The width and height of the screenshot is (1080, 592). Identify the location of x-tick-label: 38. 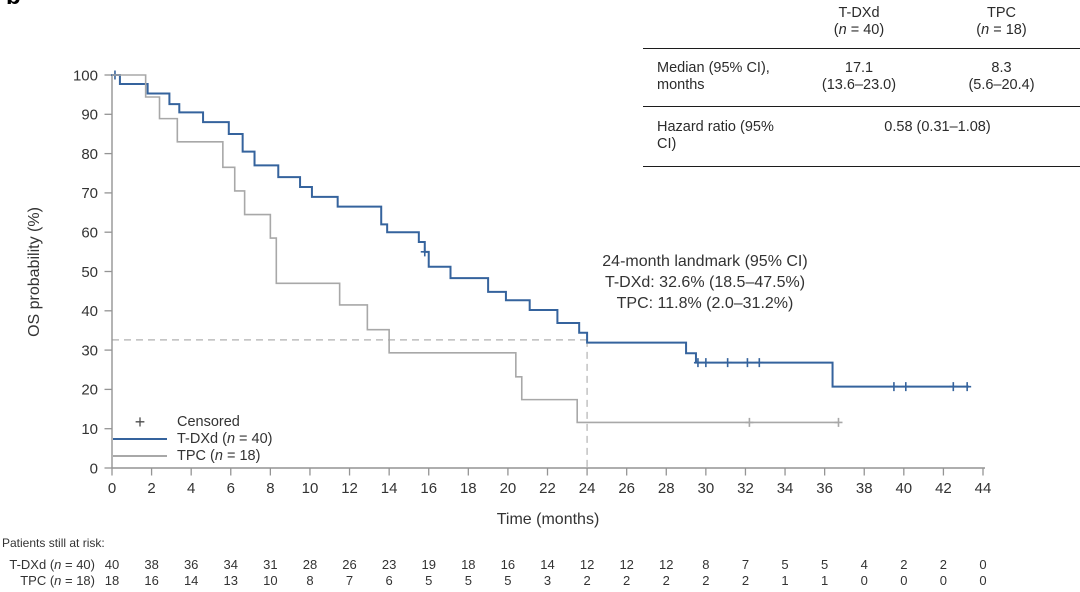
(864, 488).